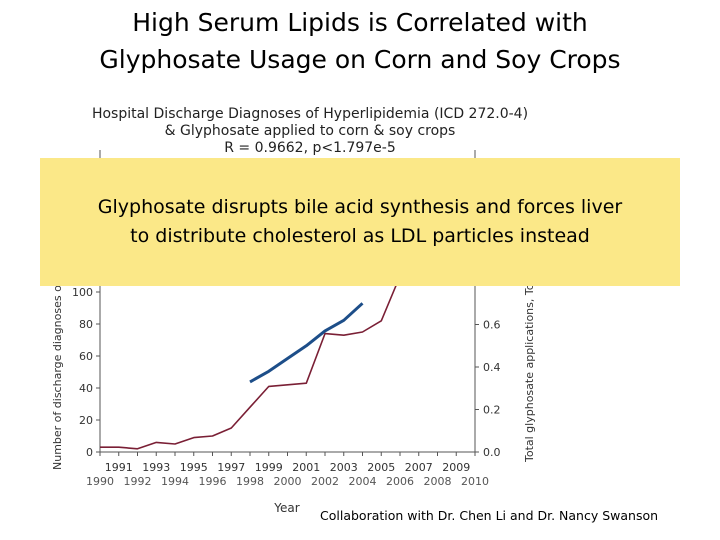  Describe the element at coordinates (363, 481) in the screenshot. I see `x-tick-label: 2004` at that location.